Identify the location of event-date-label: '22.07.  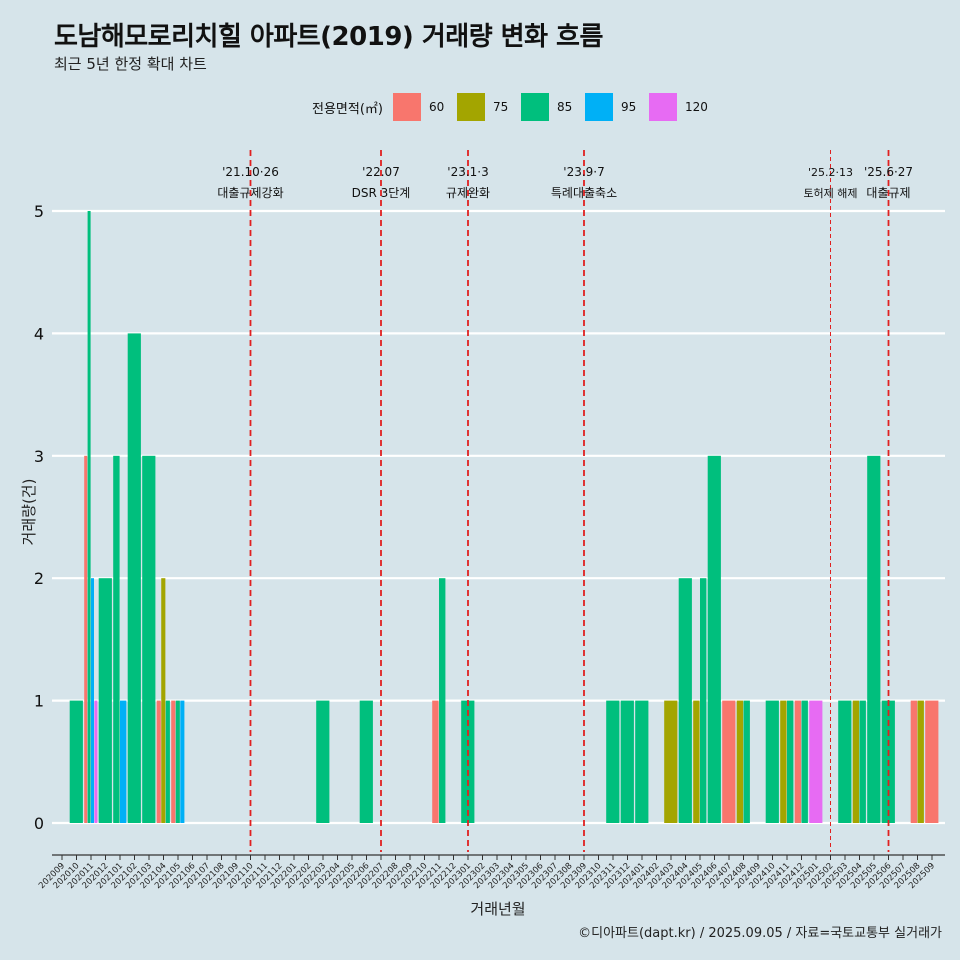
(381, 172).